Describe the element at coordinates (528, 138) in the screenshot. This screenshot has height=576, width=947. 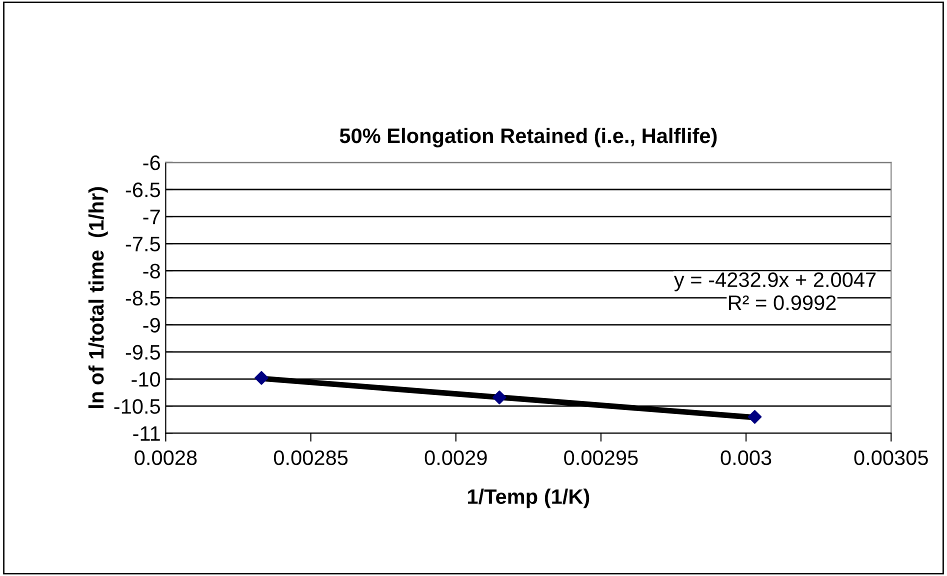
I see `chart-title: 50% Elongation Retained (i.e., Halflife)` at that location.